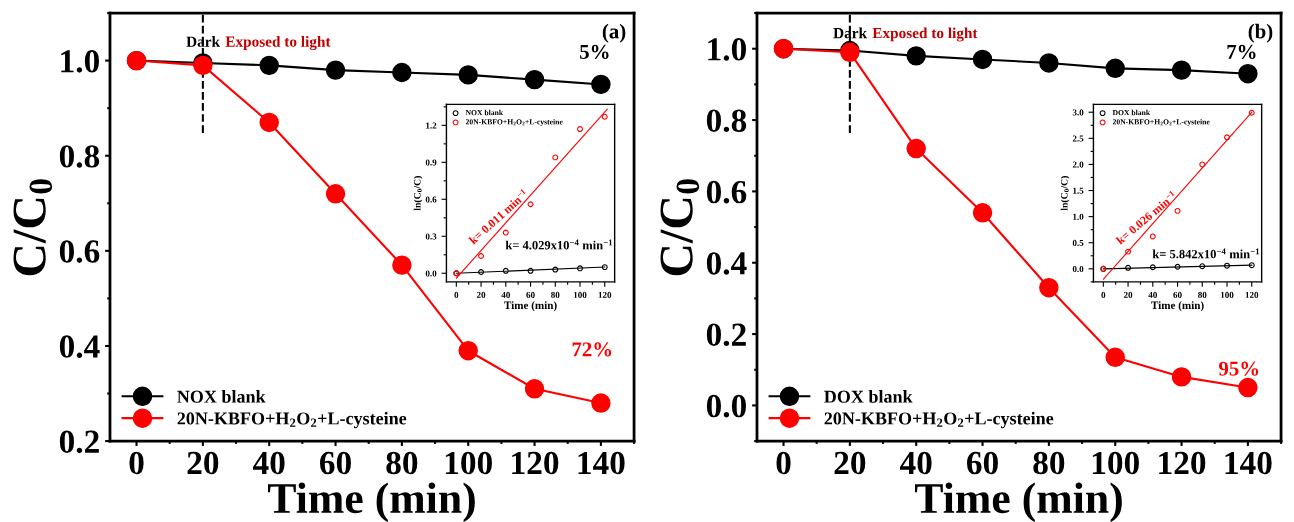  I want to click on legend-label: NOX blank, so click(221, 396).